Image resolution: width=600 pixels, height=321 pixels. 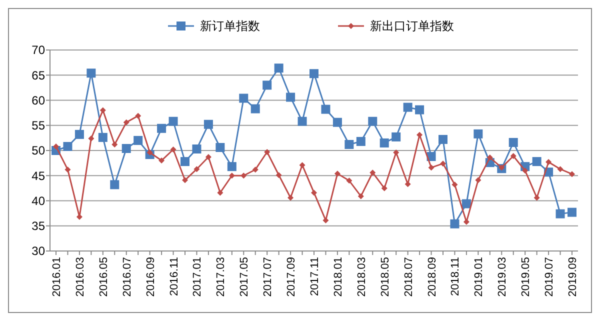 I want to click on y-tick-label: 60, so click(x=39, y=100).